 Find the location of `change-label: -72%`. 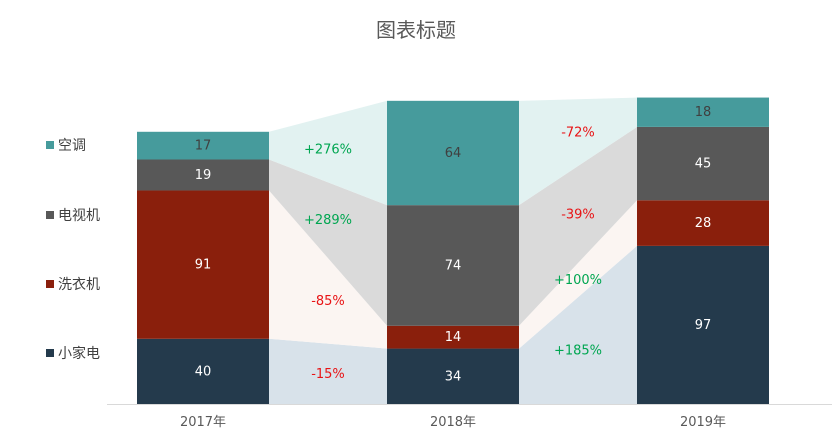

change-label: -72% is located at coordinates (578, 133).